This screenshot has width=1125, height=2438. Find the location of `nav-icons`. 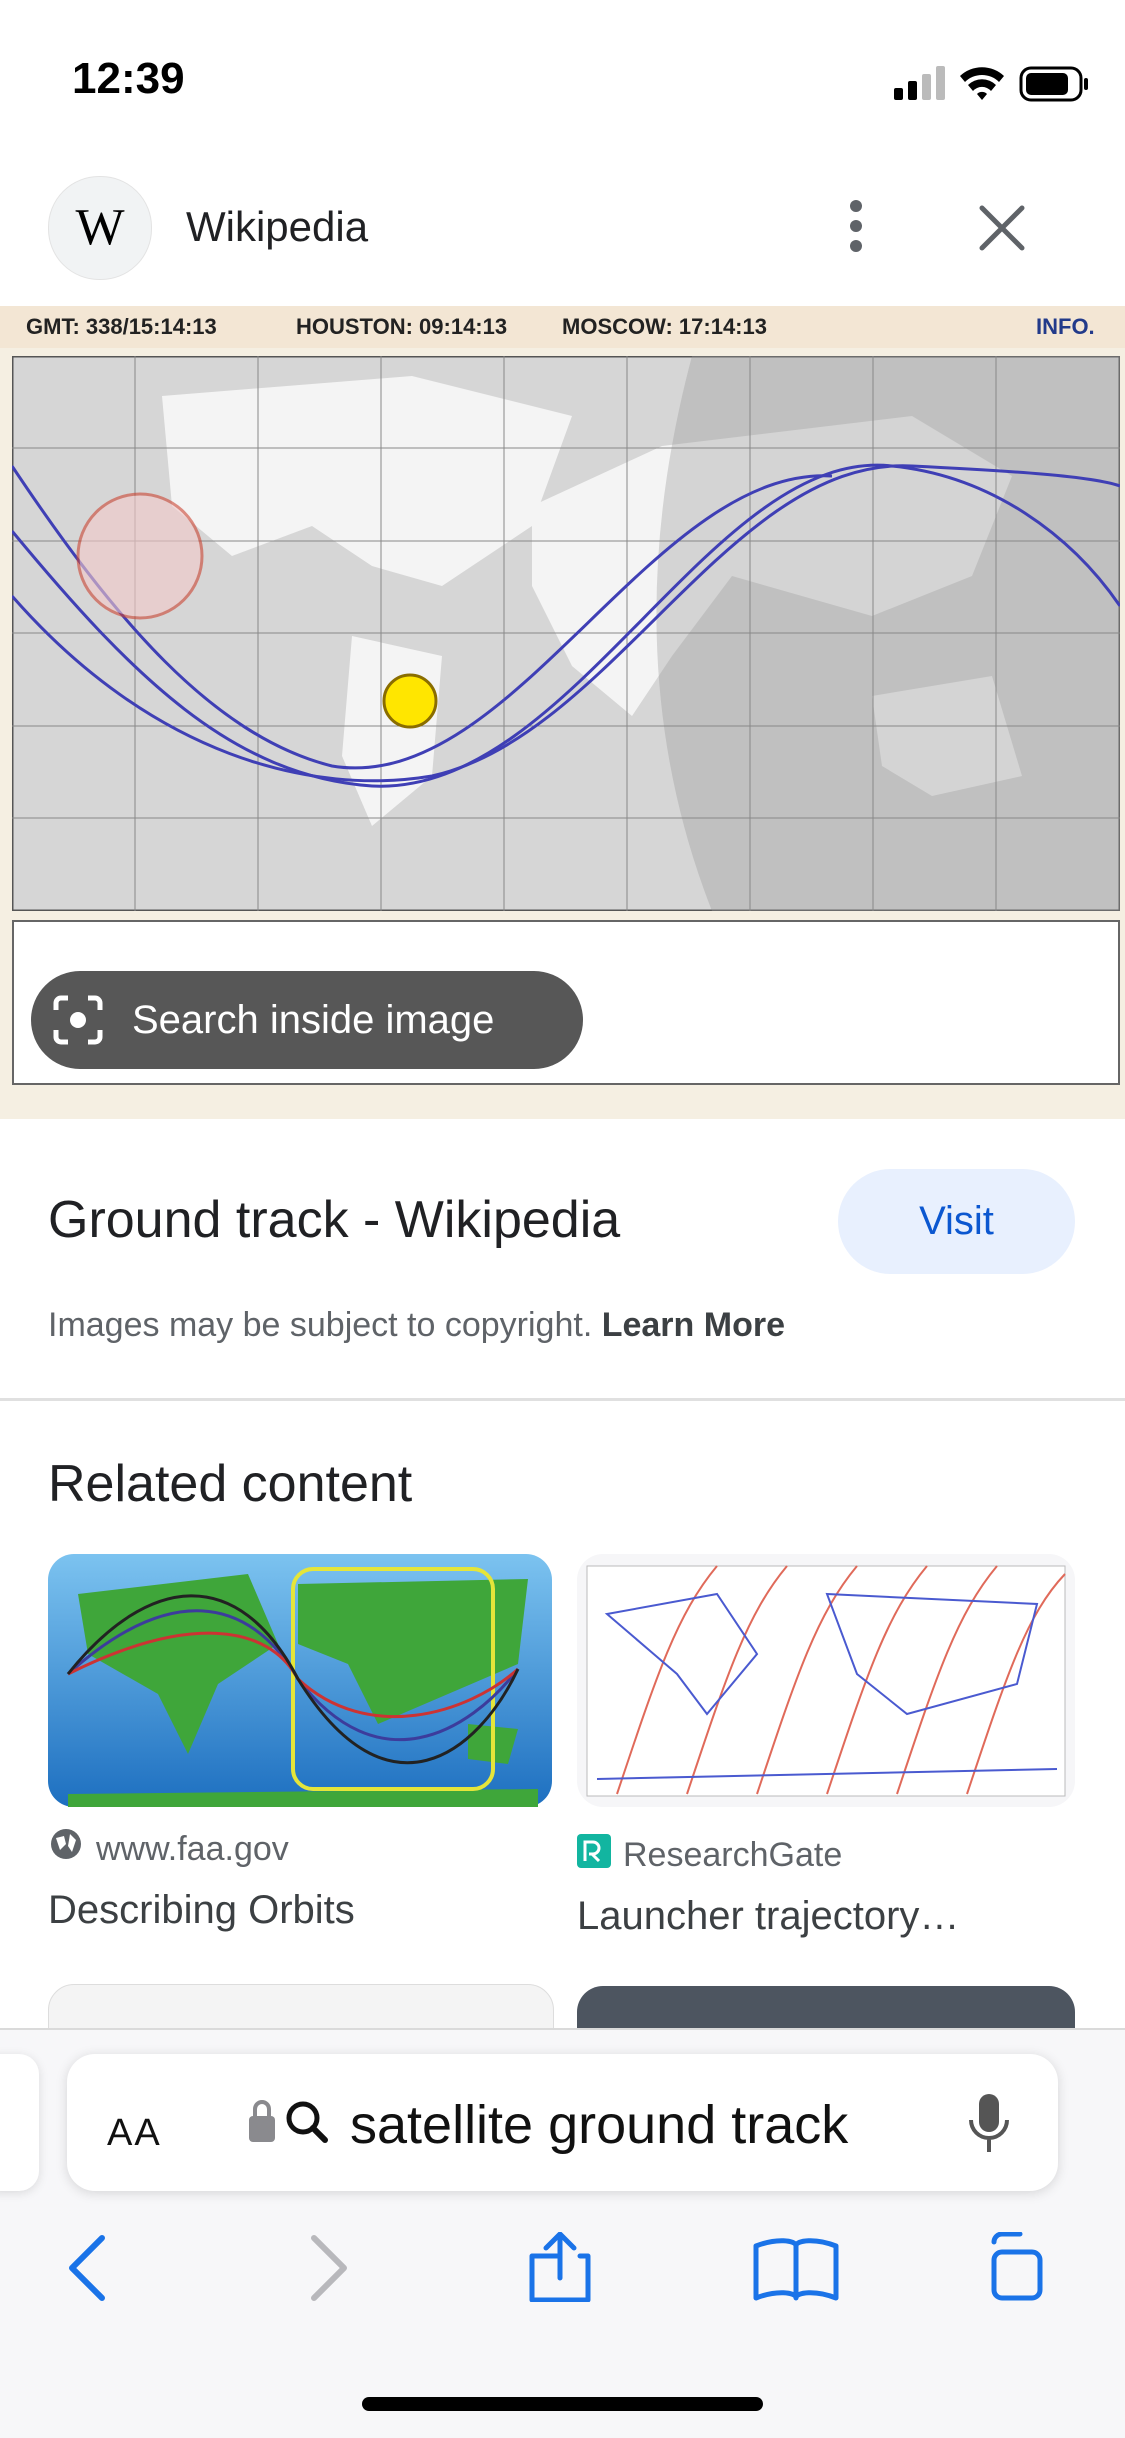

nav-icons is located at coordinates (556, 2267).